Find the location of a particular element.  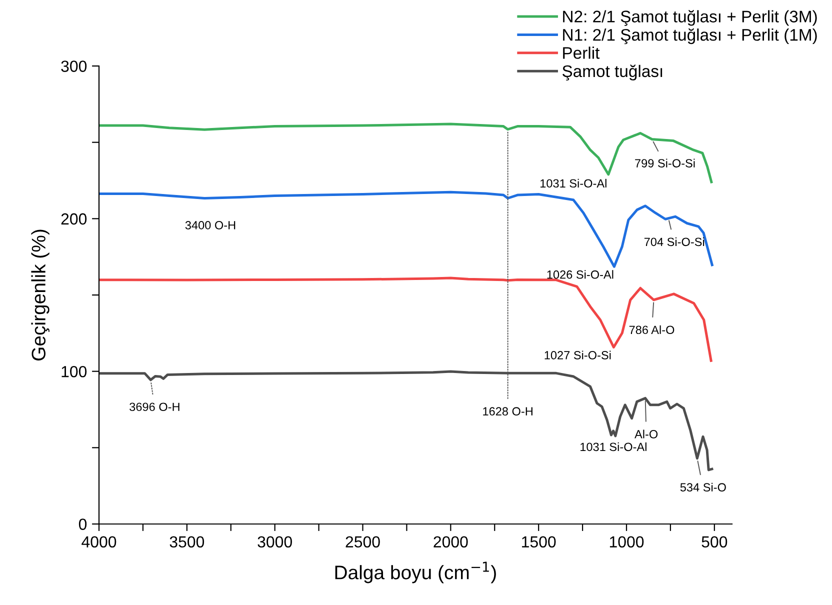

annotation: 3696 O-H is located at coordinates (155, 407).